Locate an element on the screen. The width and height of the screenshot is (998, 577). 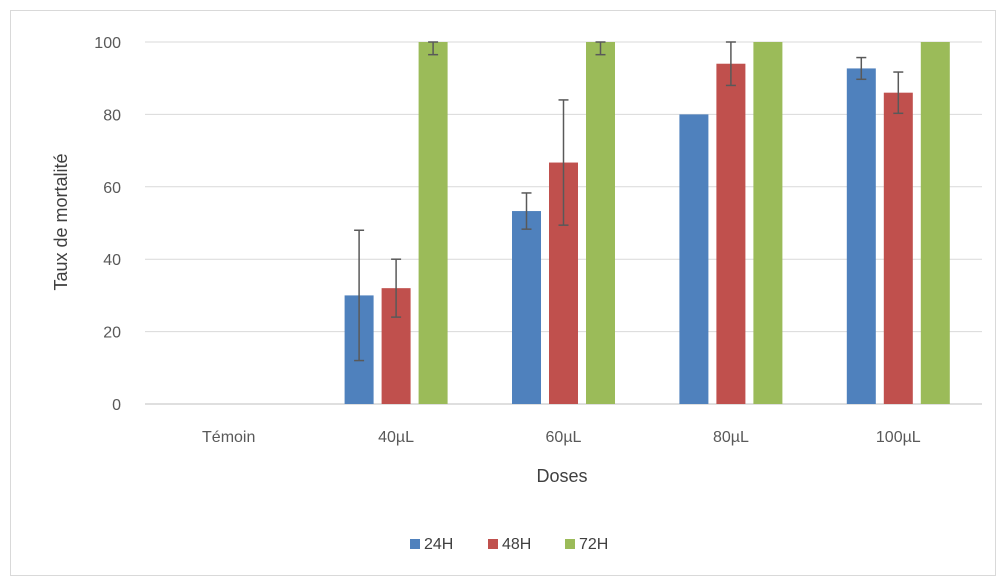
legend: 24H 48H 72H is located at coordinates (509, 544).